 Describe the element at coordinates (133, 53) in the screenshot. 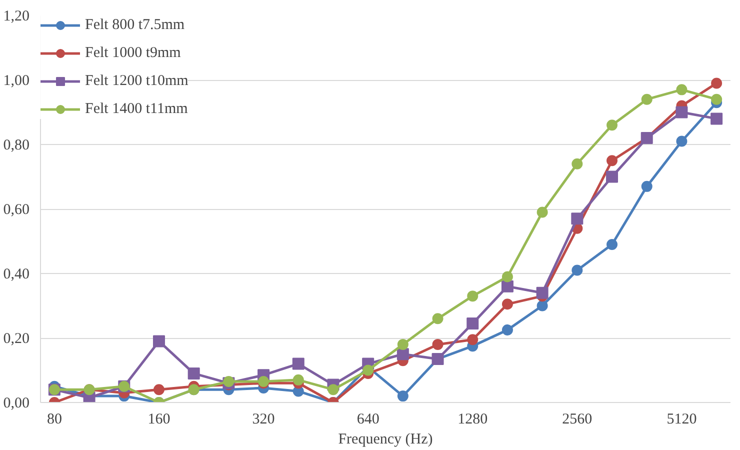

I see `legend-label: Felt 1000 t9mm` at that location.